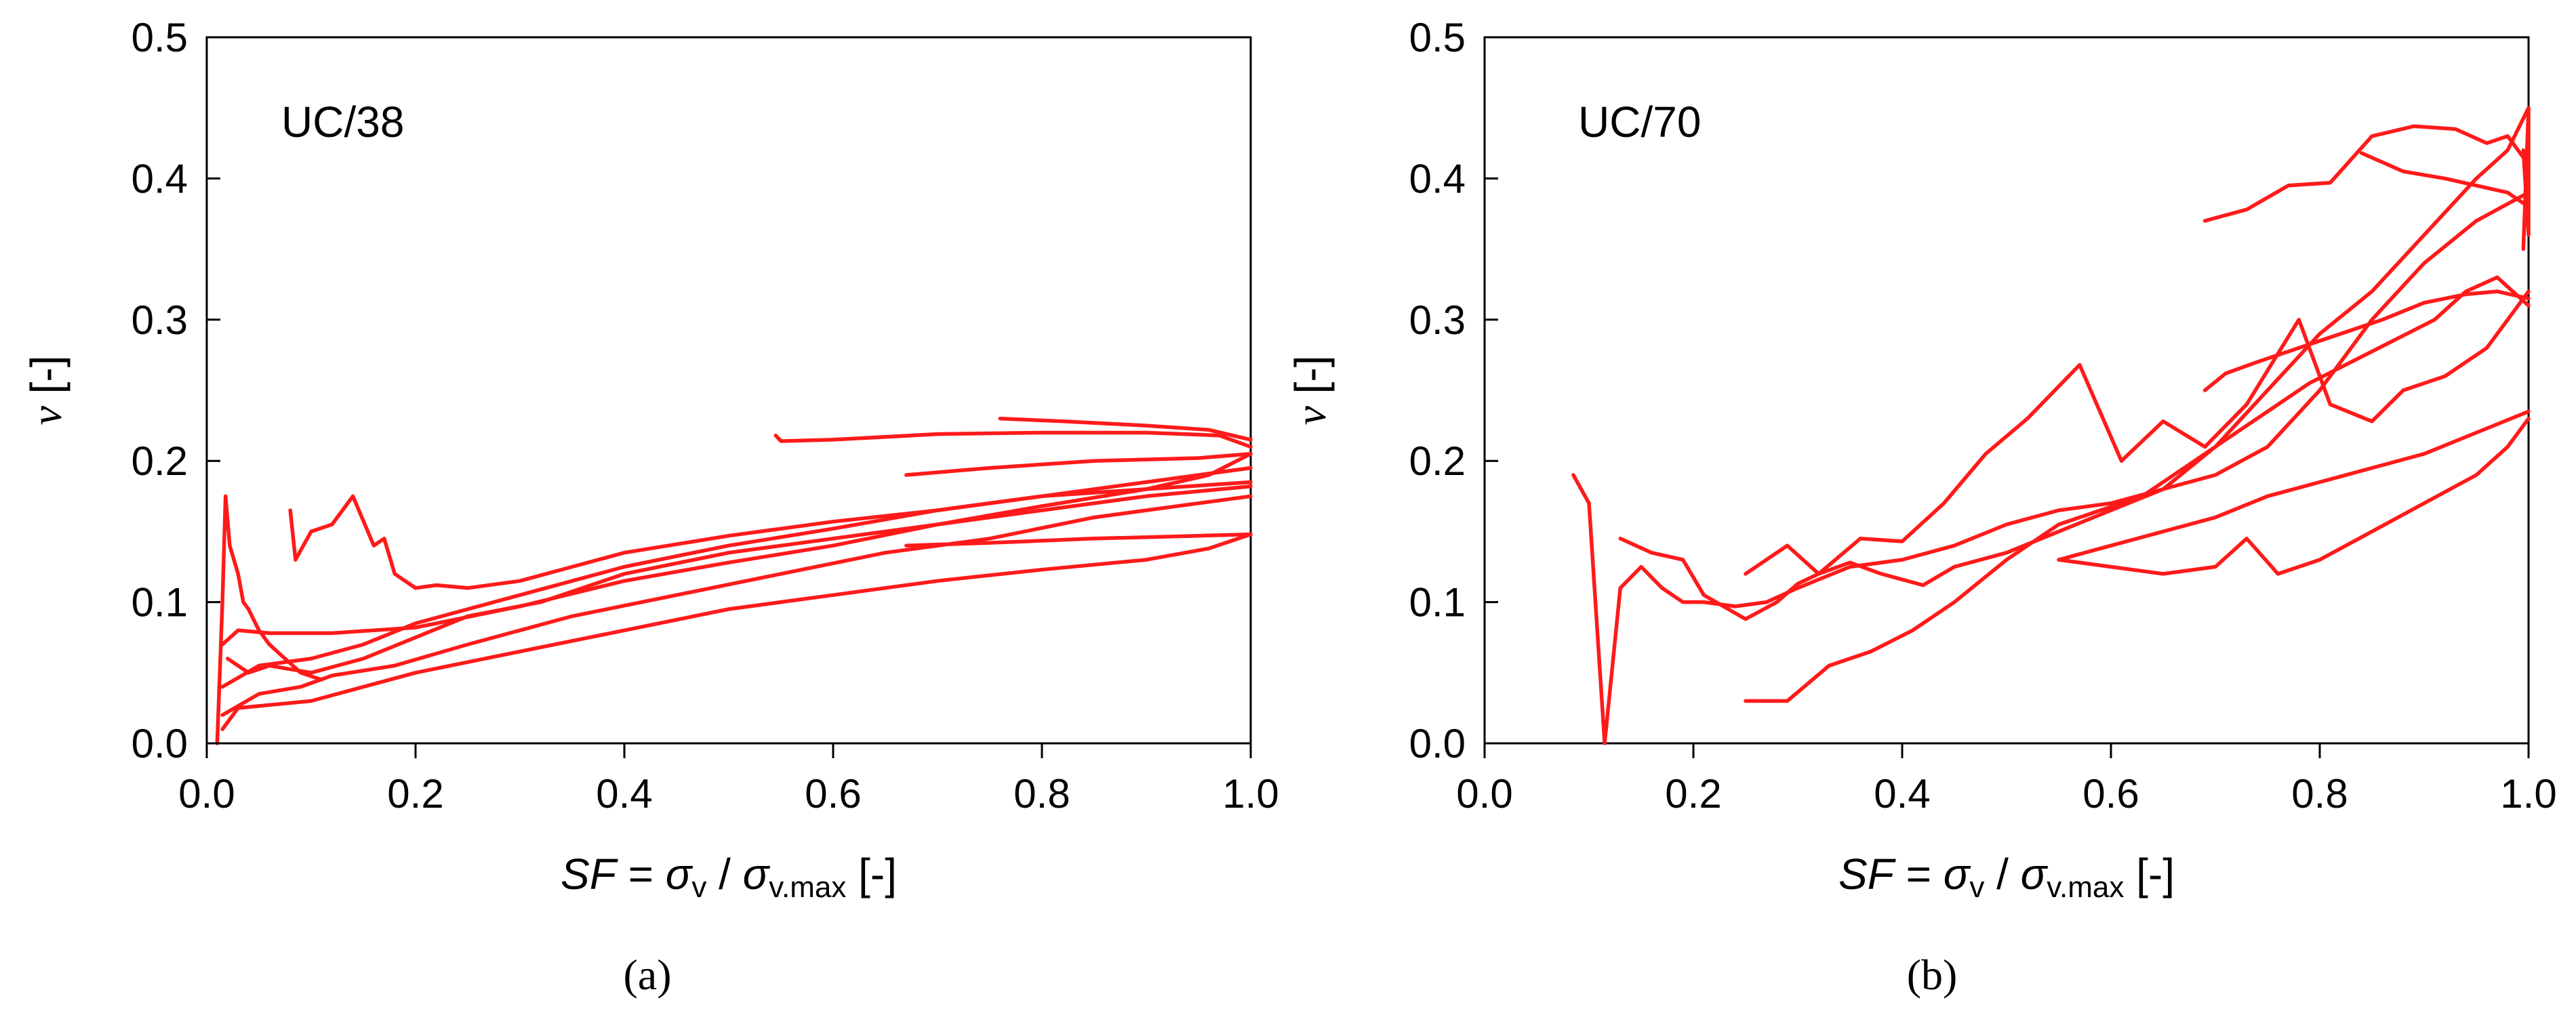 The height and width of the screenshot is (1013, 2576). I want to click on x-tick-label-b: 0.2, so click(1693, 793).